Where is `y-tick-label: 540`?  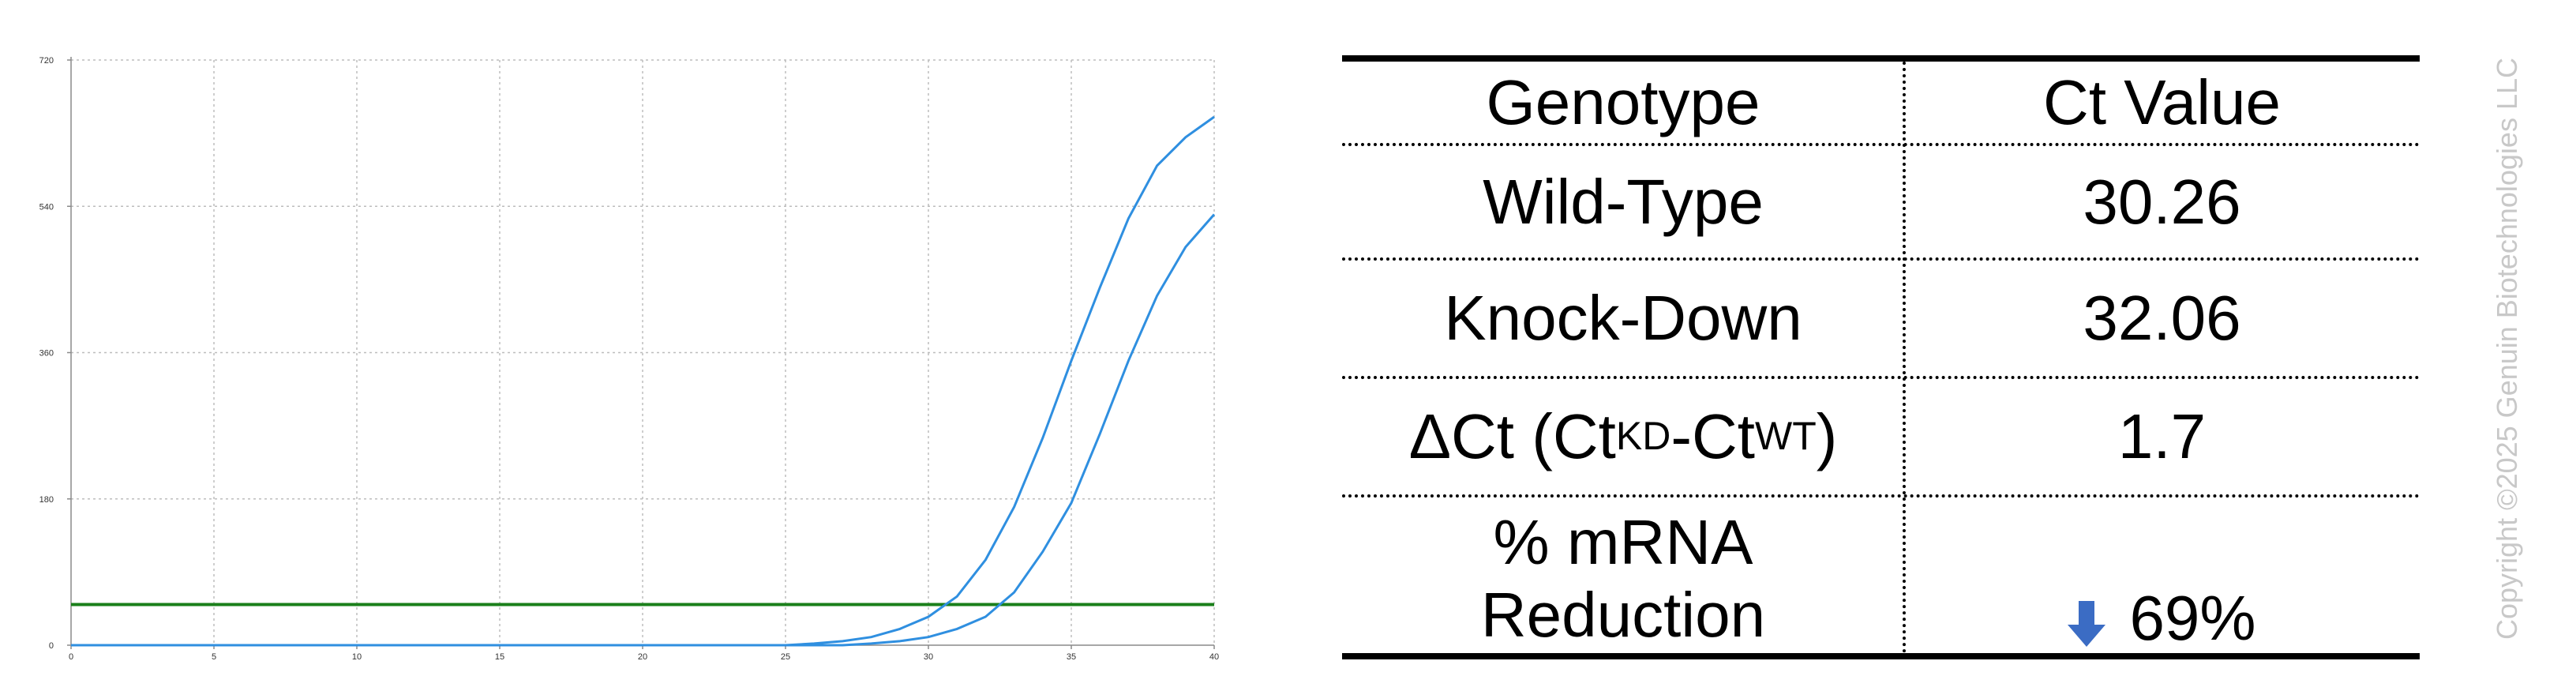 y-tick-label: 540 is located at coordinates (46, 207).